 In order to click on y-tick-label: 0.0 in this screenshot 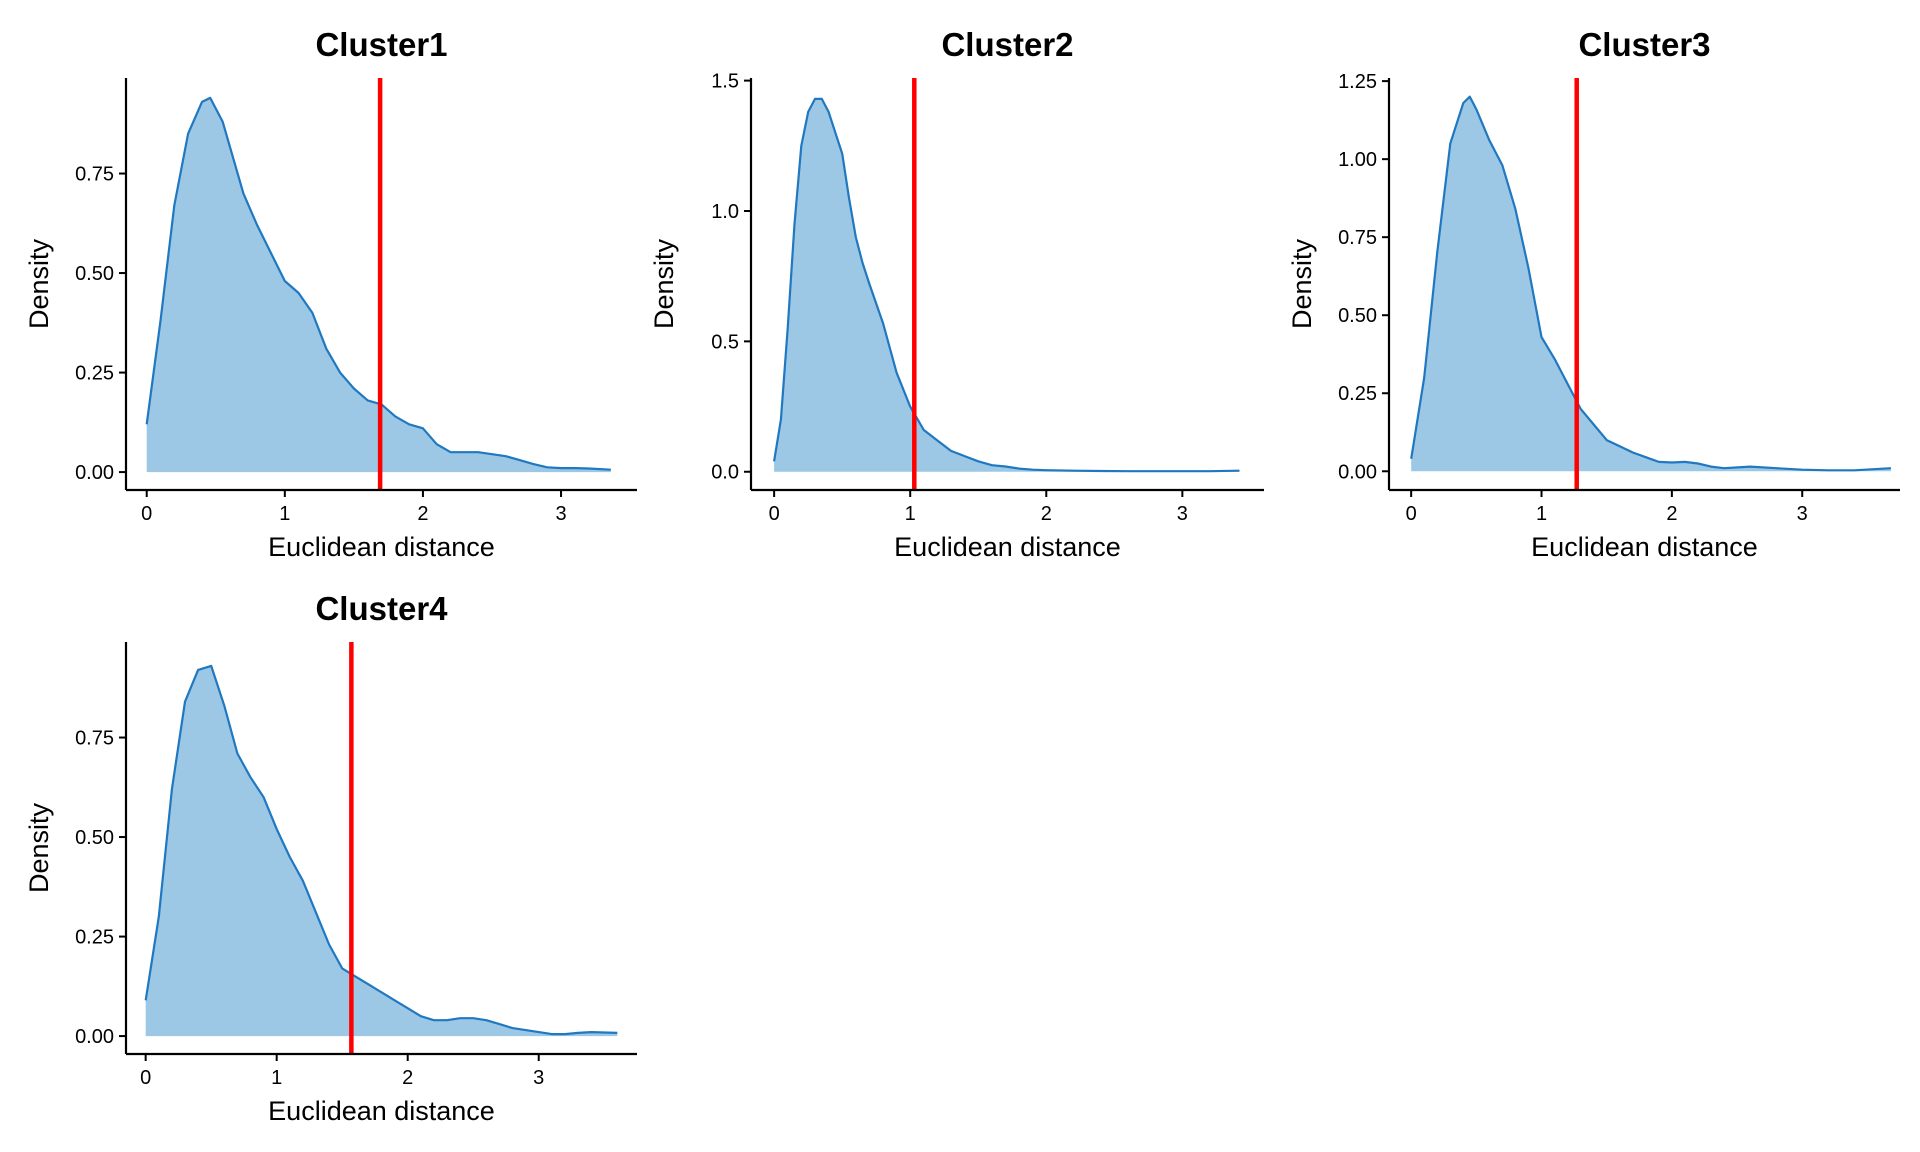, I will do `click(725, 473)`.